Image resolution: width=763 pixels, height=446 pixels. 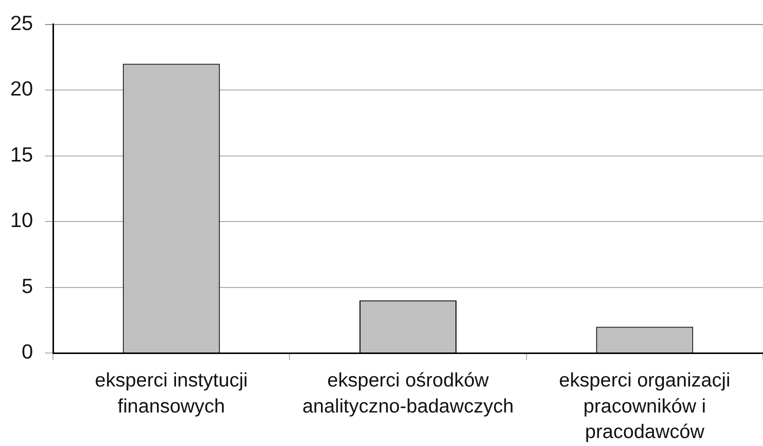 I want to click on y-tick-label: 10, so click(x=21, y=220).